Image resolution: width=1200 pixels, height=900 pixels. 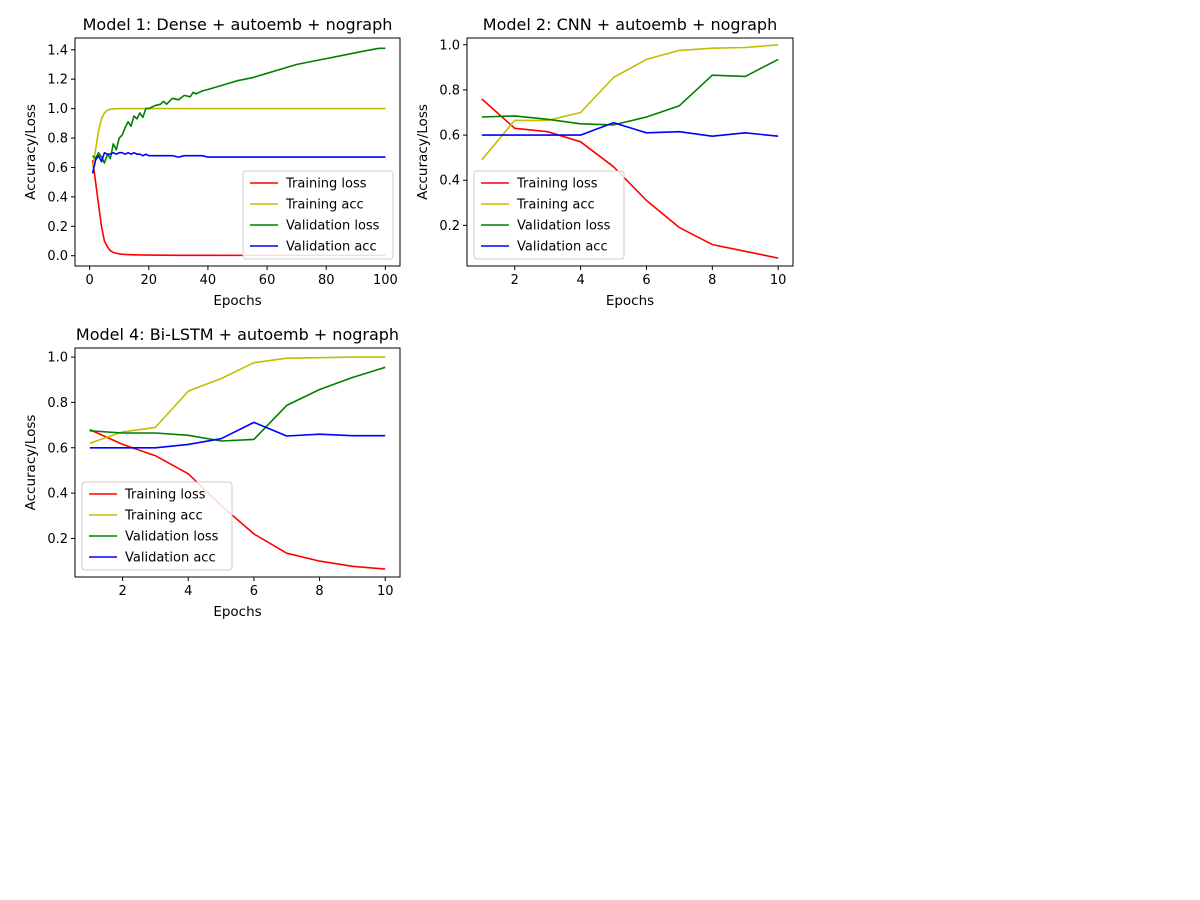 What do you see at coordinates (149, 280) in the screenshot?
I see `x-tick-label: 20` at bounding box center [149, 280].